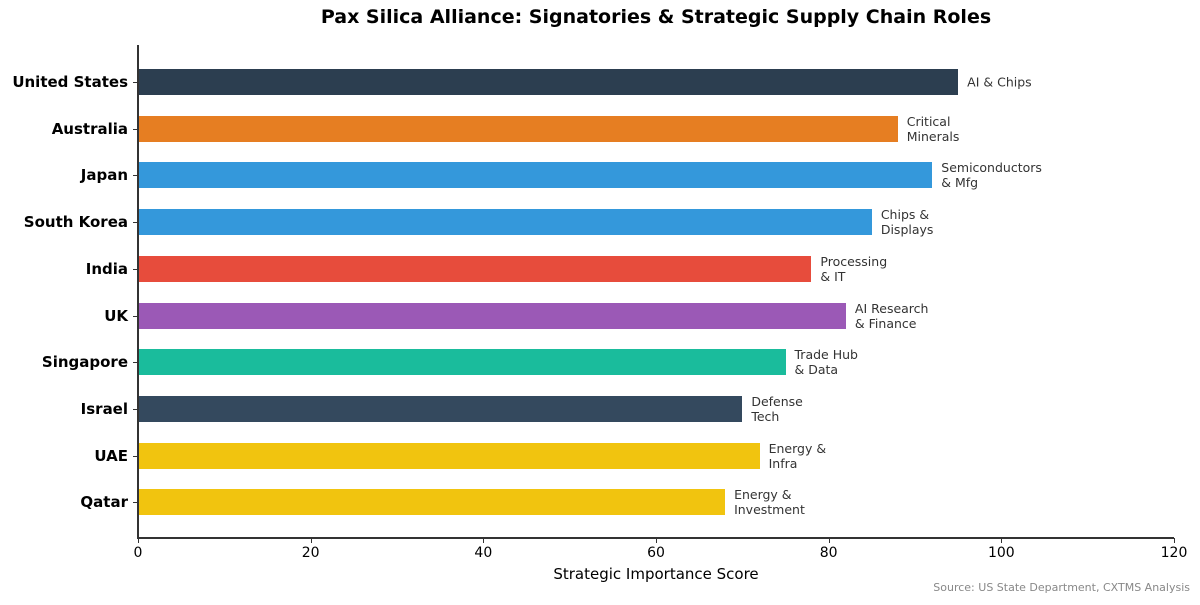  Describe the element at coordinates (84, 362) in the screenshot. I see `y-tick-label: Singapore` at that location.